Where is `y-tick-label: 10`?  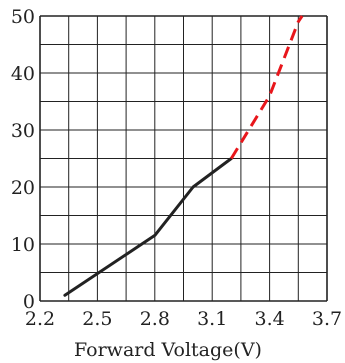 y-tick-label: 10 is located at coordinates (23, 245).